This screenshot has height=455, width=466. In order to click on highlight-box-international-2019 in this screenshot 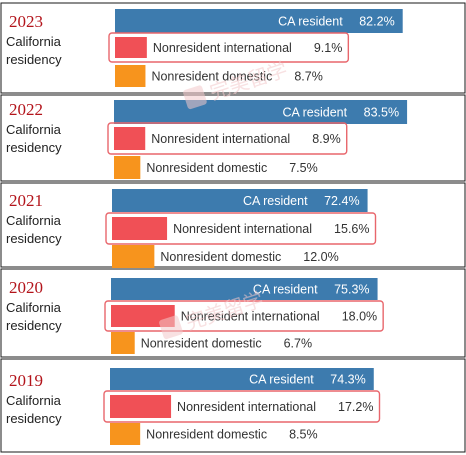, I will do `click(242, 406)`.